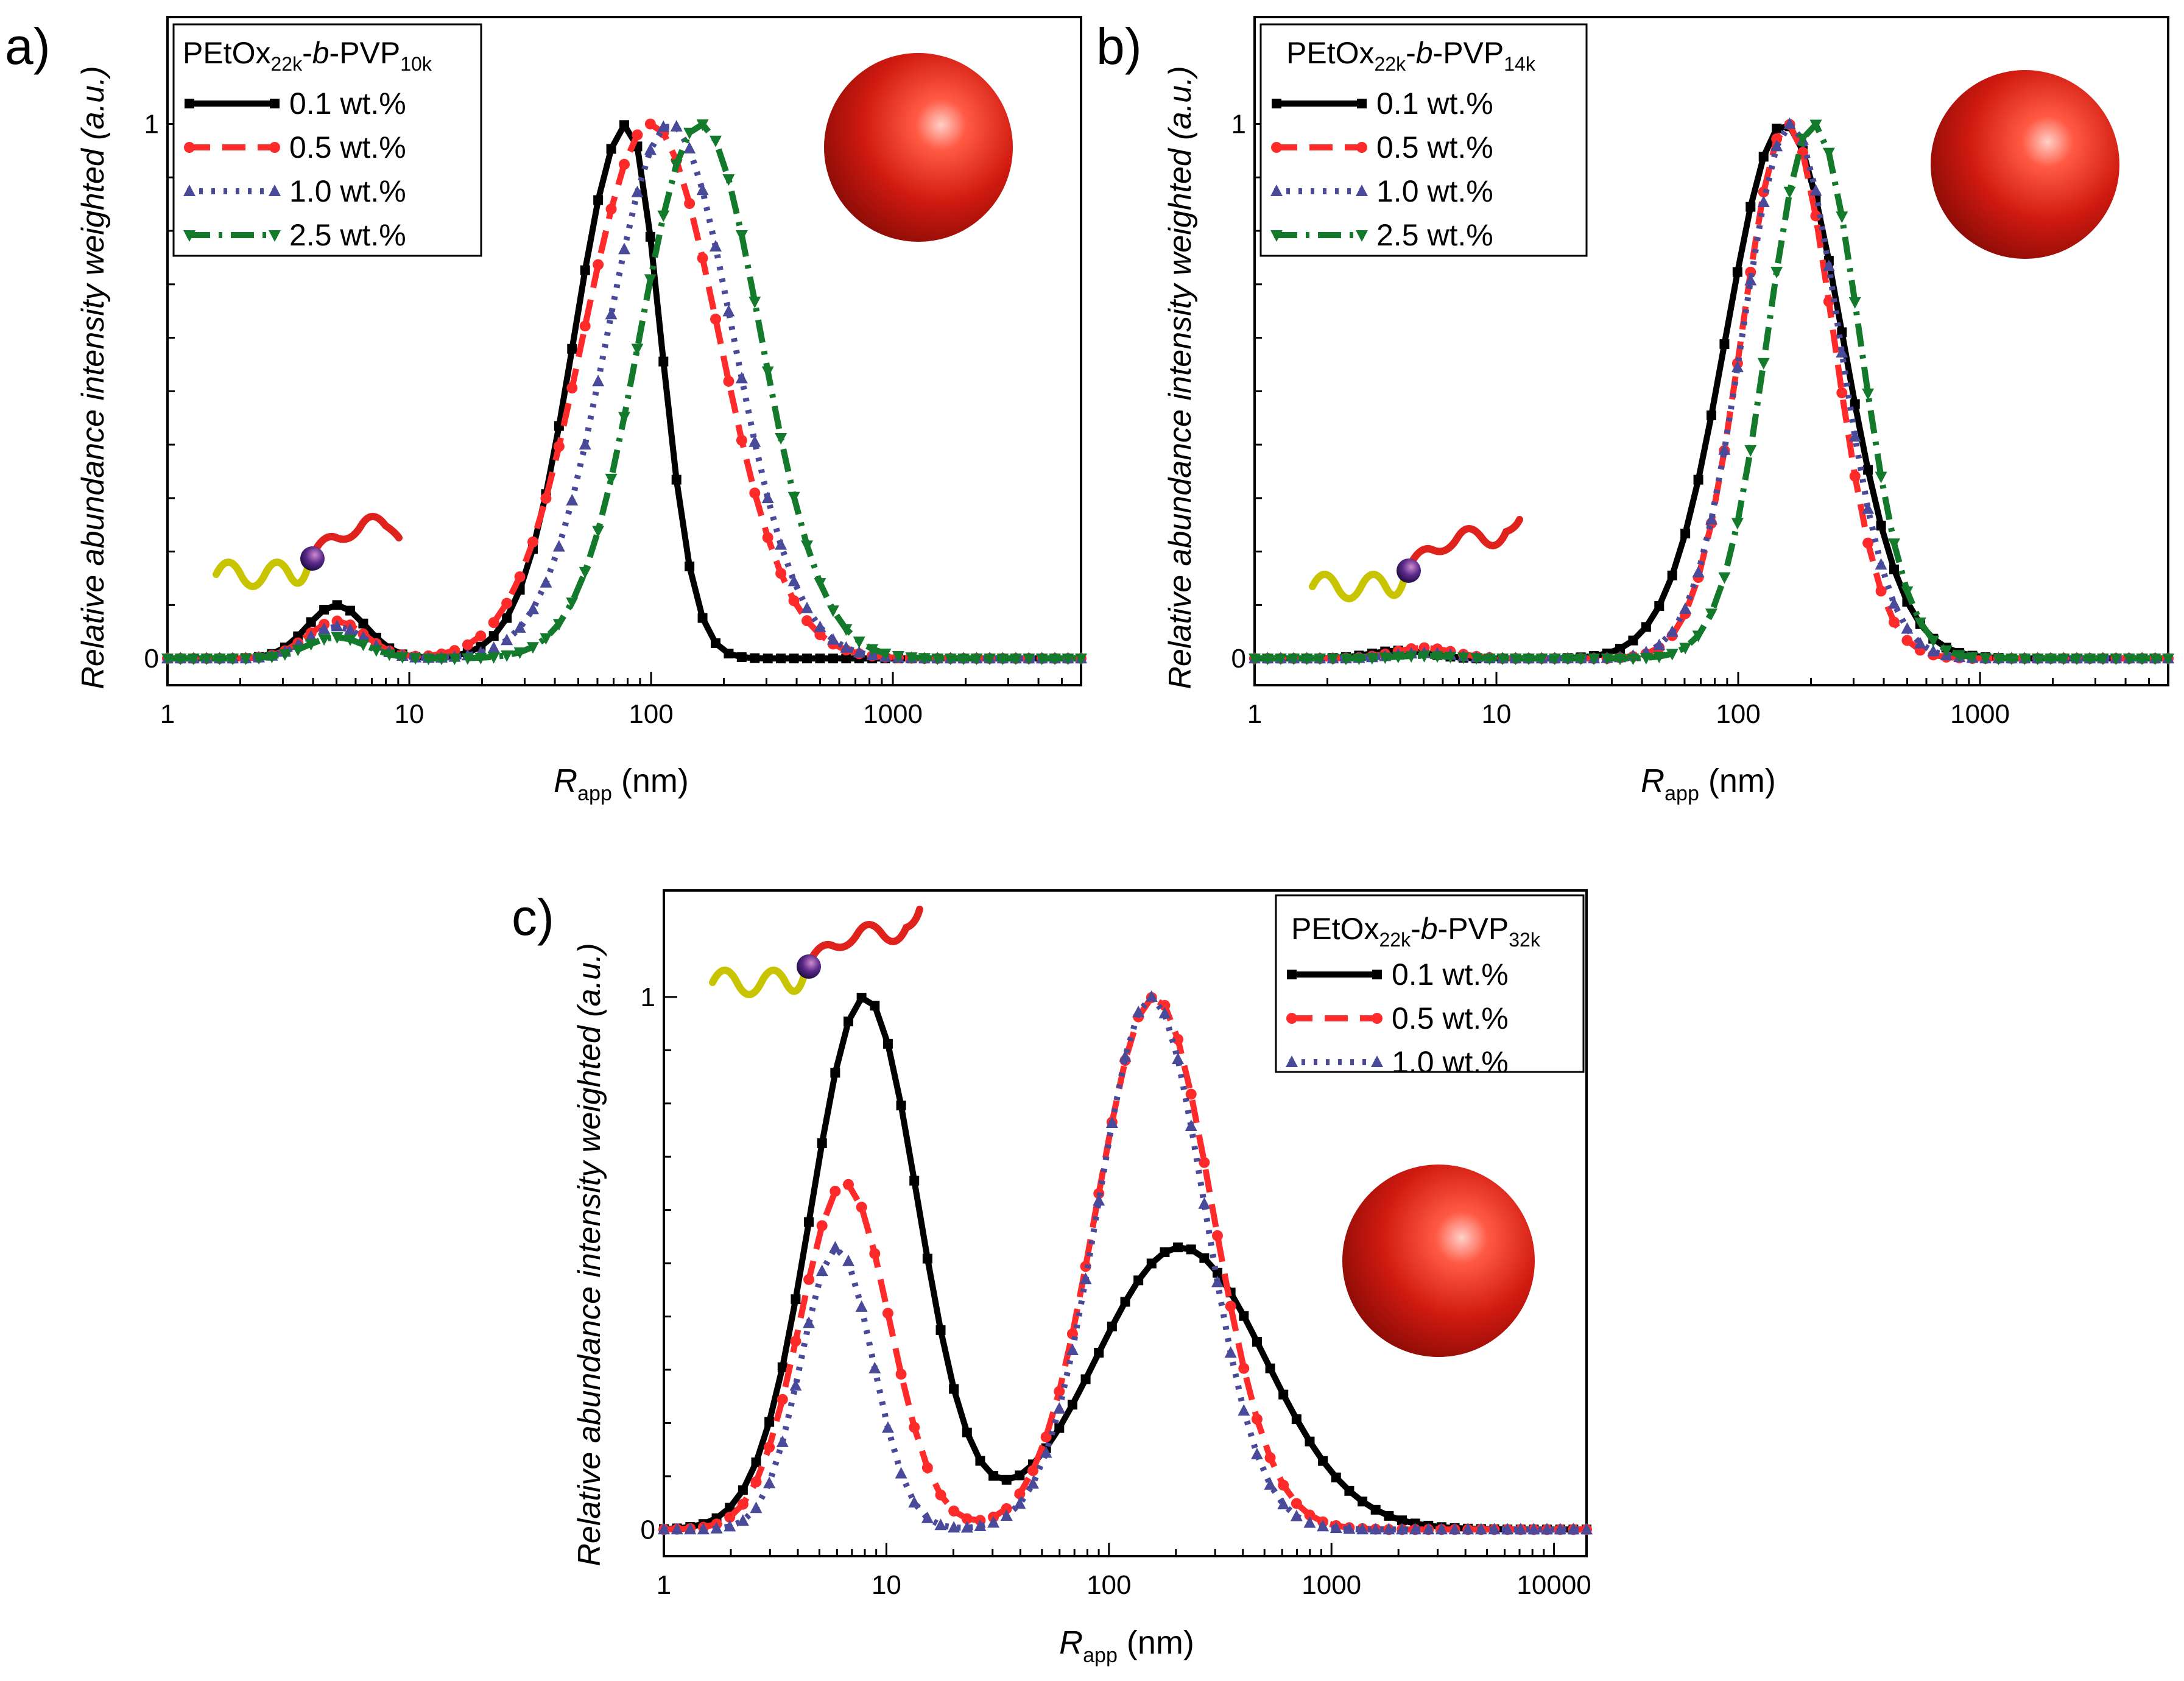 The width and height of the screenshot is (2184, 1681). I want to click on series-group, so click(1712, 391).